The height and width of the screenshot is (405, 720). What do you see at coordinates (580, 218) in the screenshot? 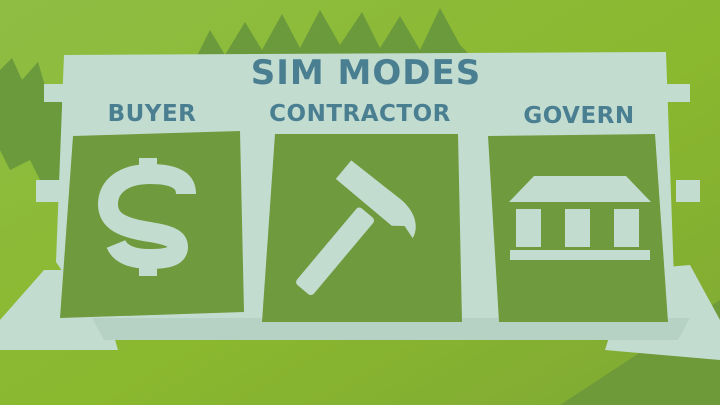
I see `government-building-icon` at bounding box center [580, 218].